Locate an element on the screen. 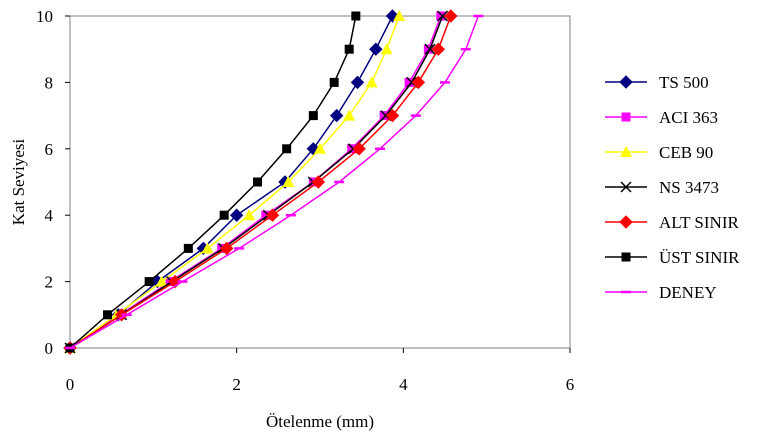 The width and height of the screenshot is (778, 438). y-axis: 0 2 4 6 8 10 is located at coordinates (53, 182).